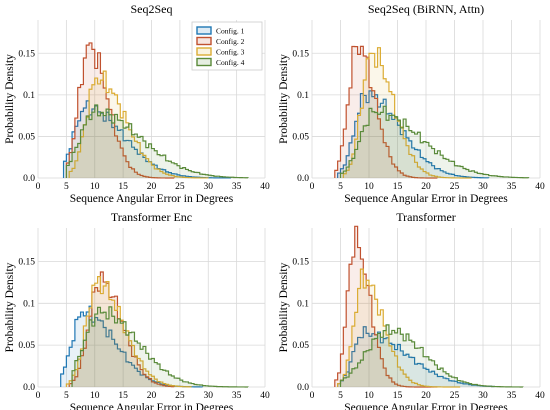 This screenshot has height=410, width=550. I want to click on legend-box, so click(227, 46).